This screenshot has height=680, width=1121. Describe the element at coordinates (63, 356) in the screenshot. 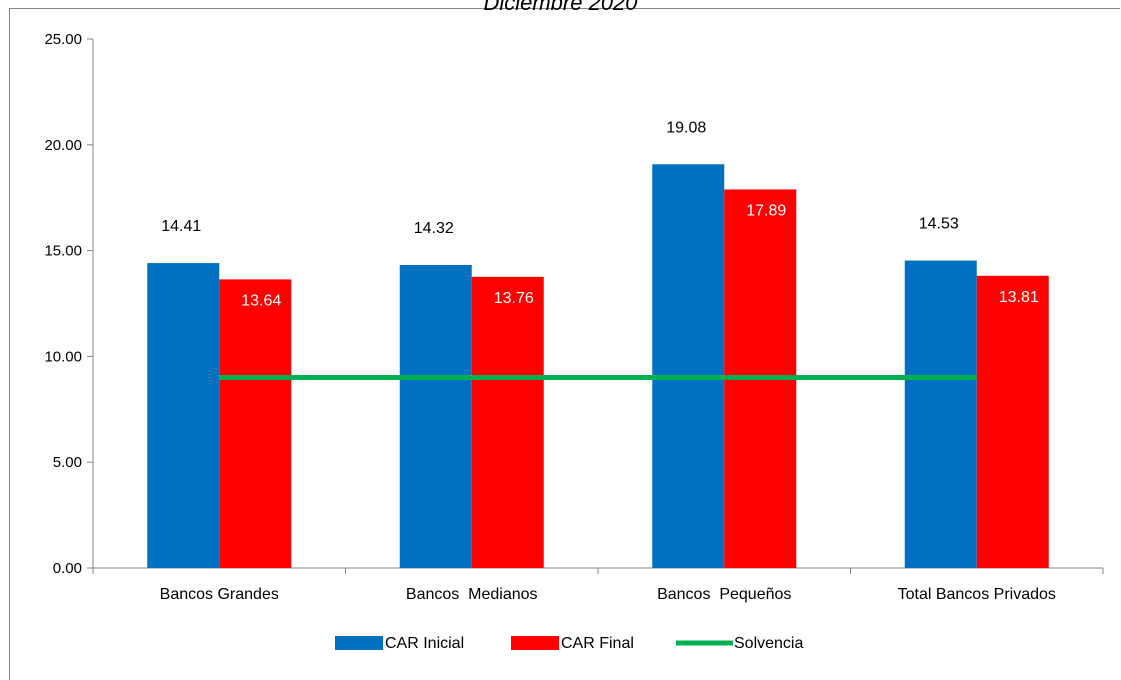

I see `y-tick-label: 10.00` at that location.